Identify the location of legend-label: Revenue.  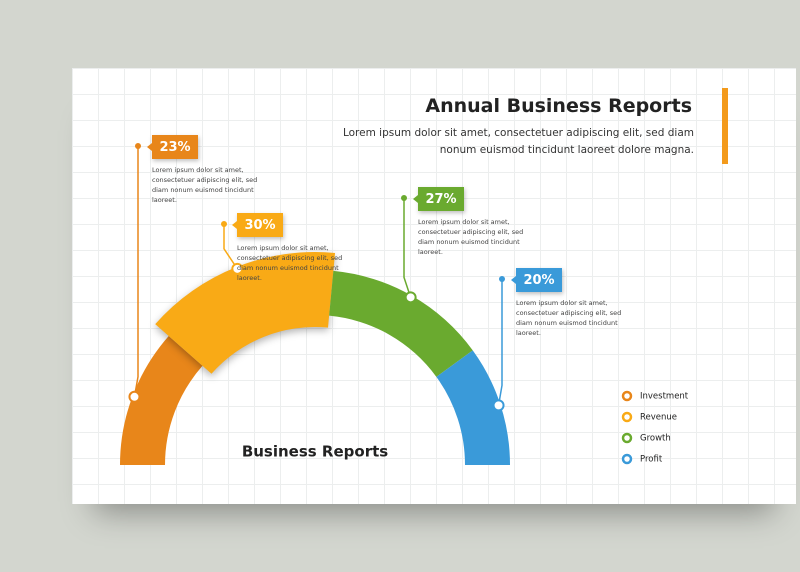
(658, 418).